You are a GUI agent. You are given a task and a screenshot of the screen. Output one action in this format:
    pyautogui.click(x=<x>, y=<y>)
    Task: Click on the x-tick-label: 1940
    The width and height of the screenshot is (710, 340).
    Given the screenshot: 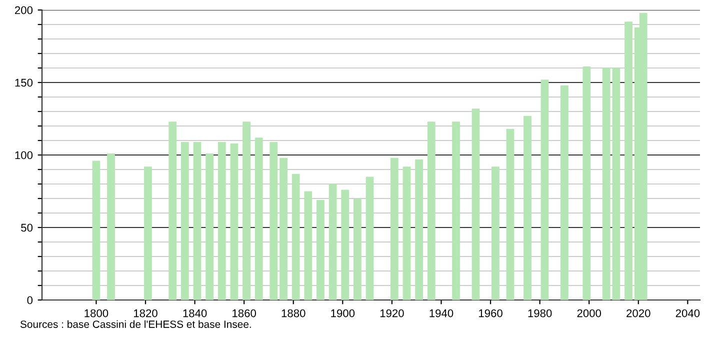 What is the action you would take?
    pyautogui.click(x=442, y=313)
    